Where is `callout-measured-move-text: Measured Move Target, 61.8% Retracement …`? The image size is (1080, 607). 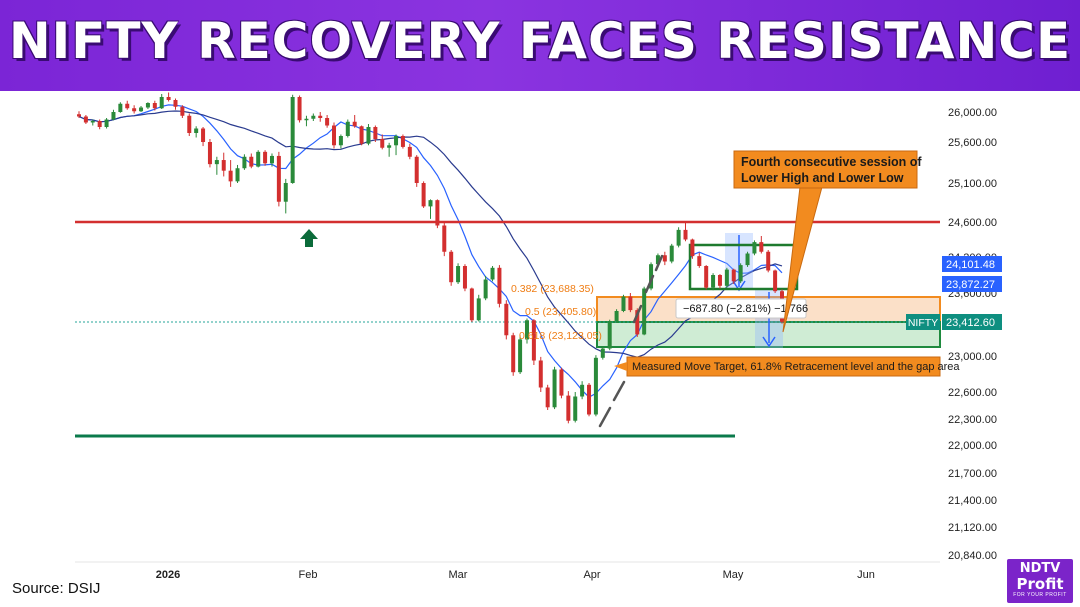
callout-measured-move-text: Measured Move Target, 61.8% Retracement … is located at coordinates (796, 367).